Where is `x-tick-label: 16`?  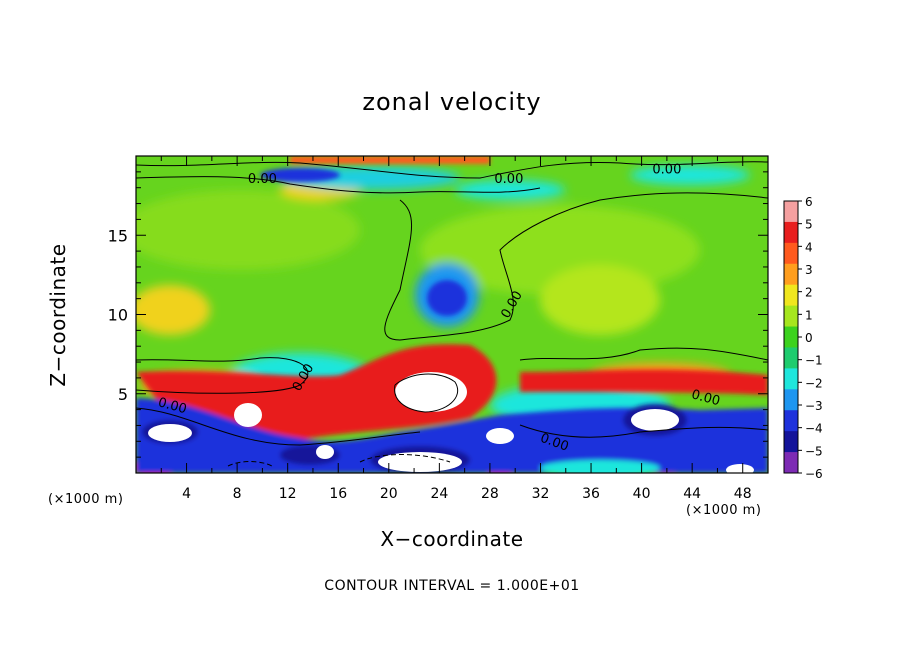 x-tick-label: 16 is located at coordinates (338, 494).